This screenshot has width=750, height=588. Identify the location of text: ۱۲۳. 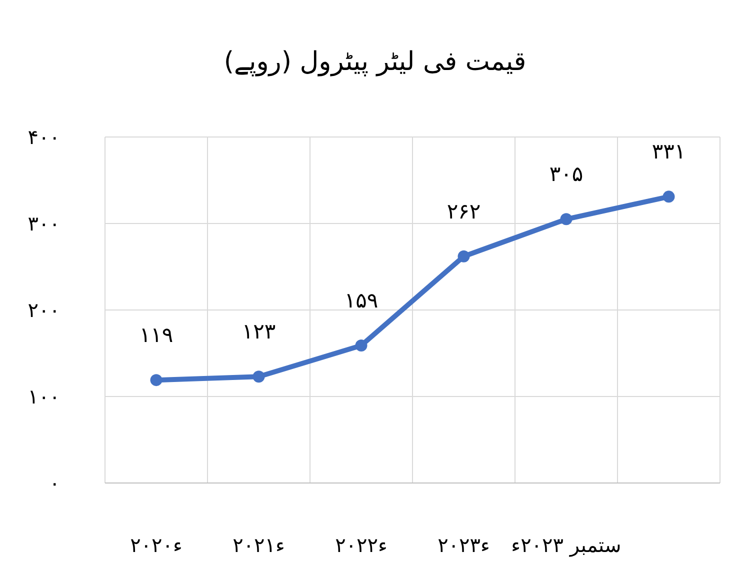
(259, 332).